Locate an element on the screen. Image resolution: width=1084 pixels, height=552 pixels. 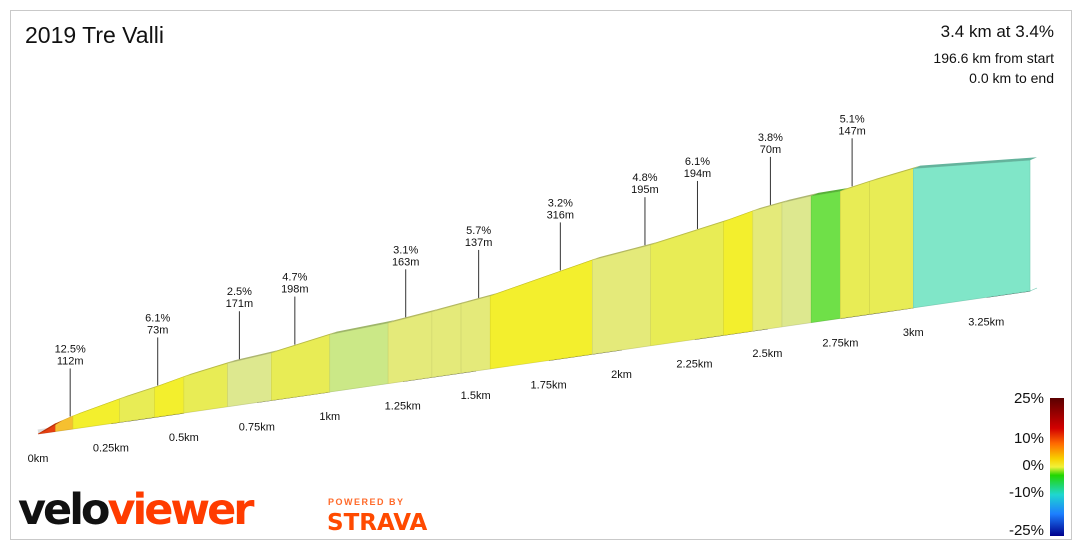
profile-end-cap is located at coordinates (1033, 289).